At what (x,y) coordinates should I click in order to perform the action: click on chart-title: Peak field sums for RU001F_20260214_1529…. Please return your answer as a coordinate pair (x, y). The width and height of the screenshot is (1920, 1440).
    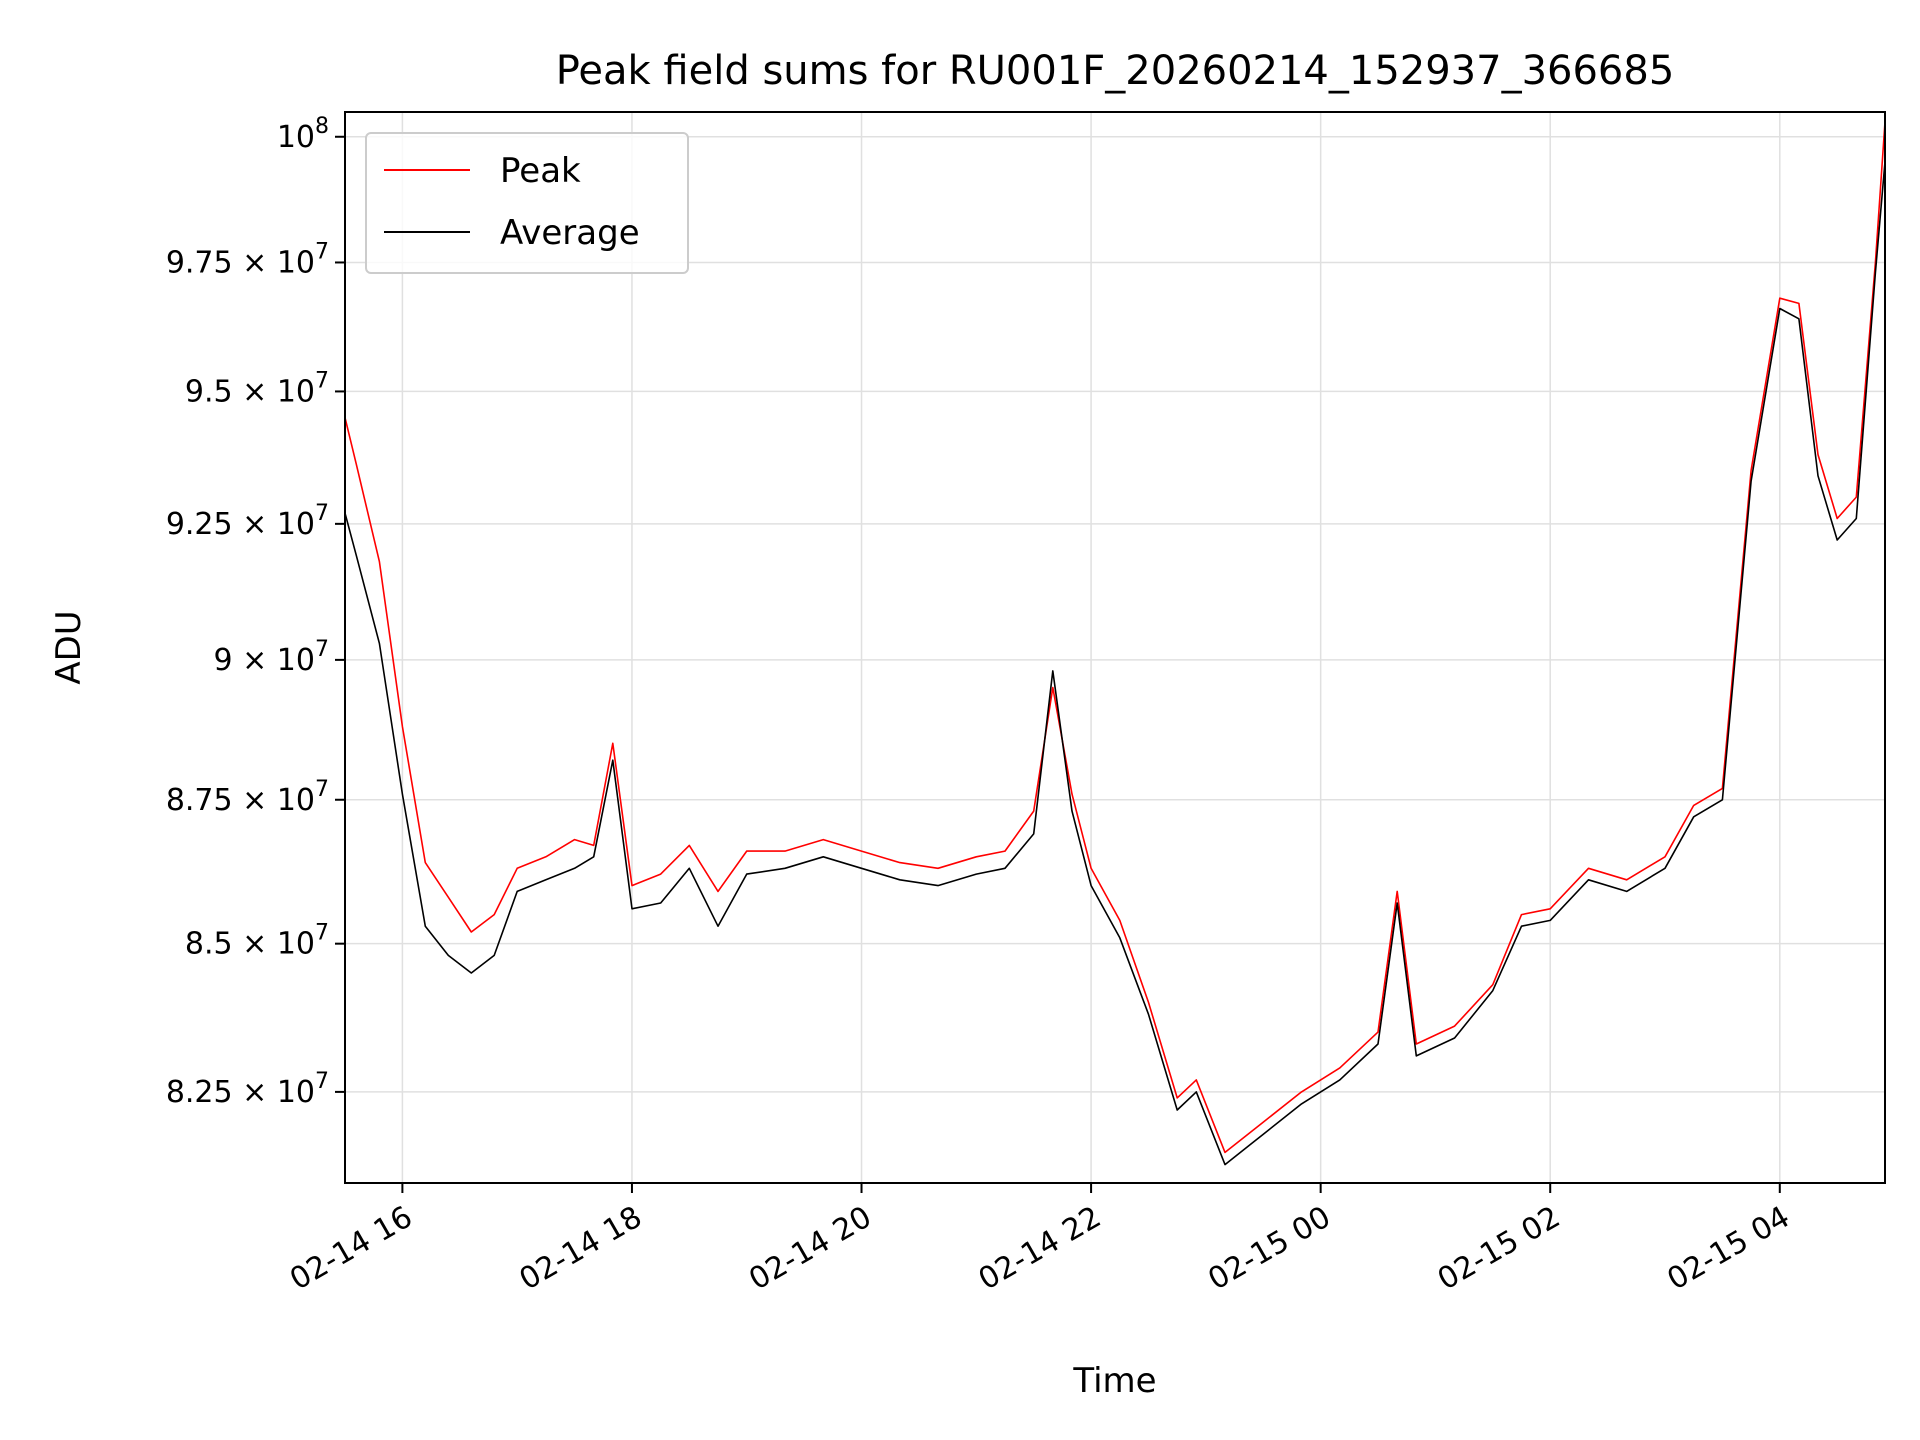
    Looking at the image, I should click on (1115, 71).